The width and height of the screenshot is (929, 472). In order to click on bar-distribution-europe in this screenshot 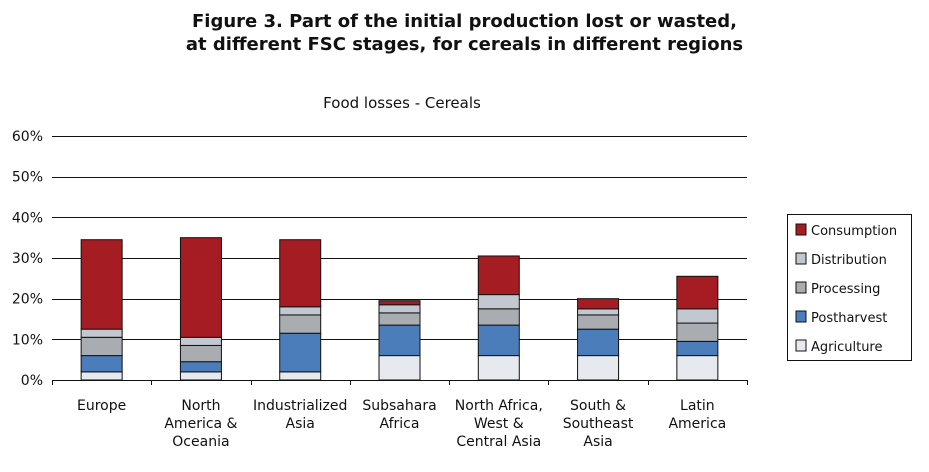, I will do `click(101, 333)`.